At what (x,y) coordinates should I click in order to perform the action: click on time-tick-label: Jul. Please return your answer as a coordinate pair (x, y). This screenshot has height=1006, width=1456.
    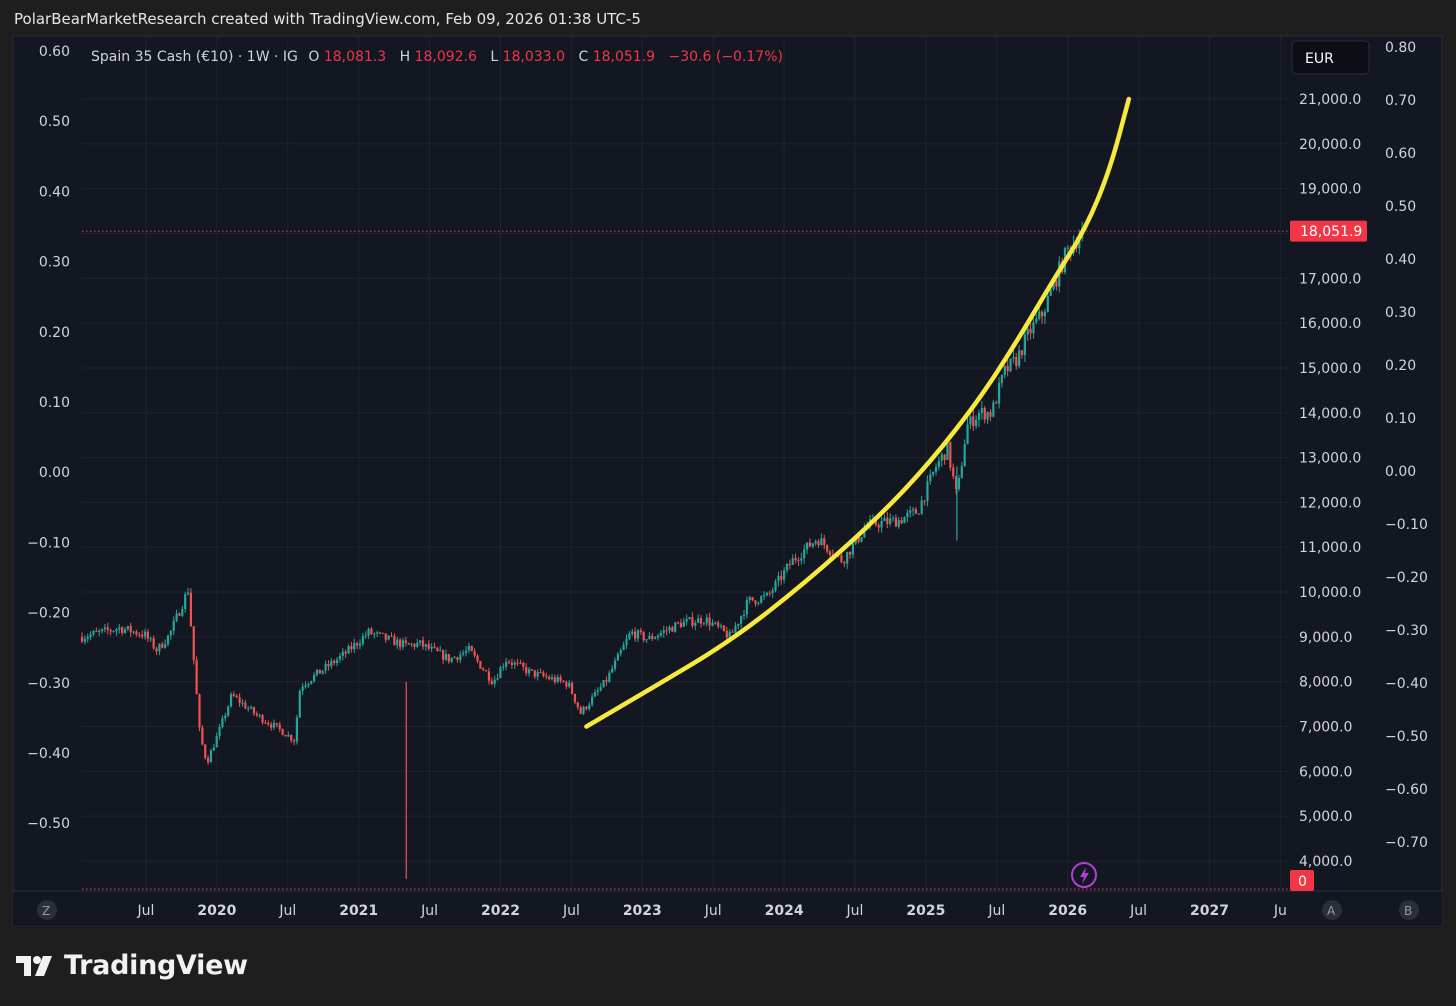
    Looking at the image, I should click on (1138, 911).